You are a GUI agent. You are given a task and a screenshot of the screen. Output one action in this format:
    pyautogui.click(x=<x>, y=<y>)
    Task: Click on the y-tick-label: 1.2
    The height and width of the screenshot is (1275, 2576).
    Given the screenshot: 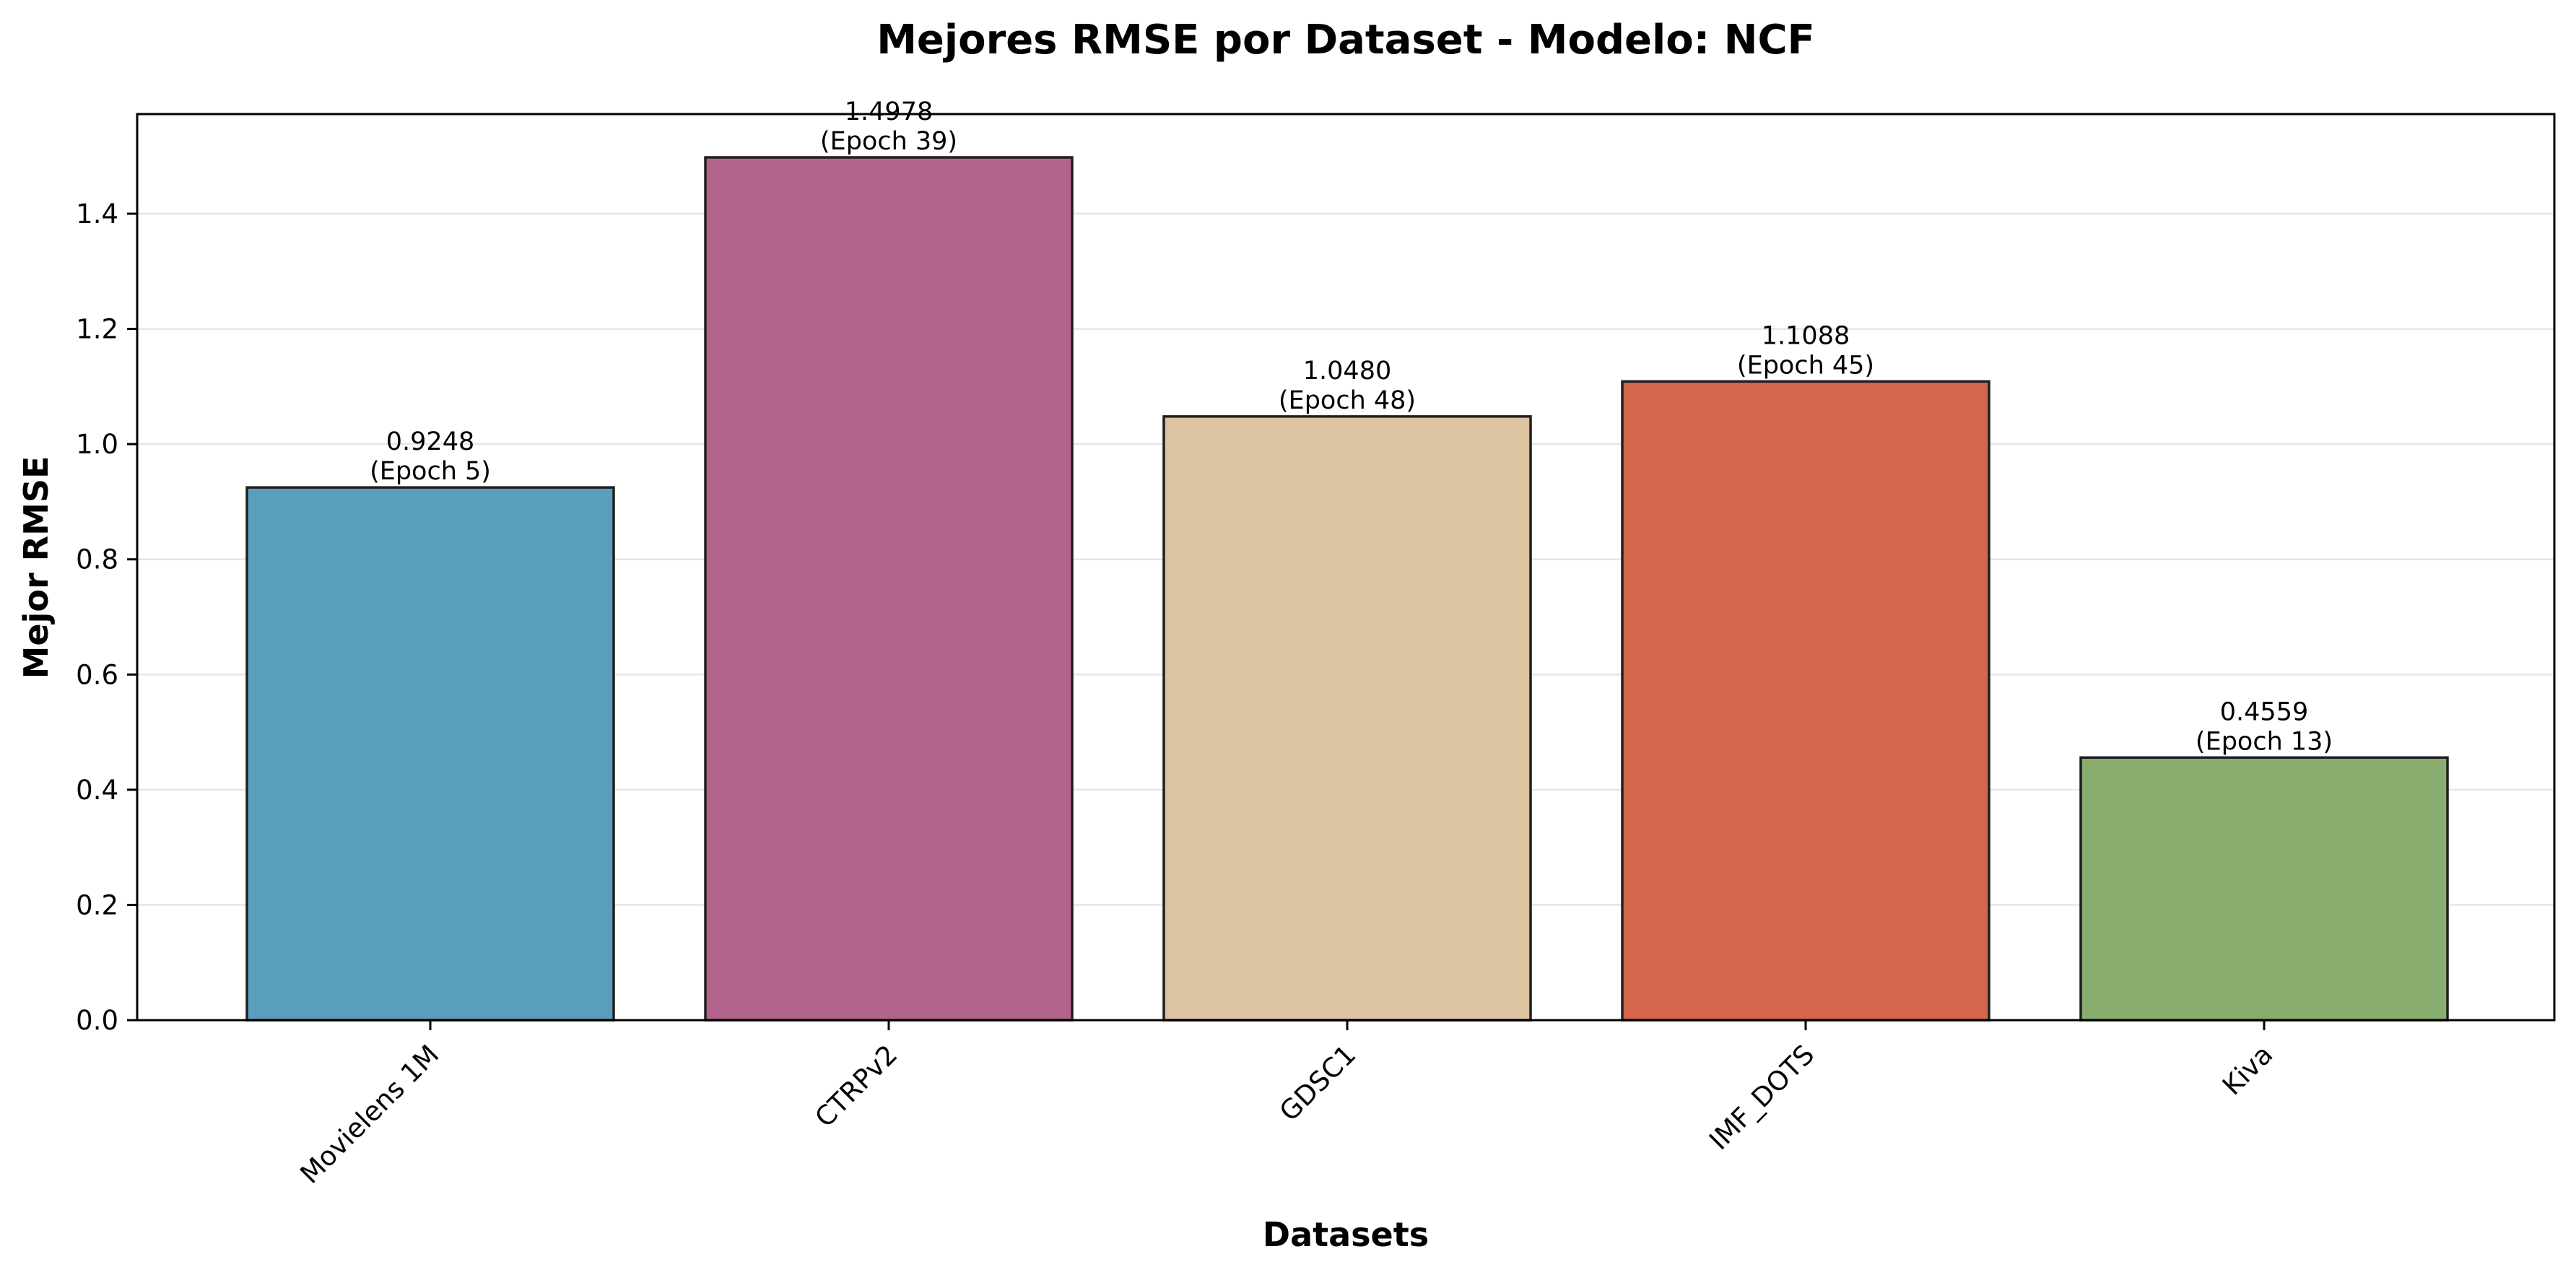 What is the action you would take?
    pyautogui.click(x=97, y=329)
    